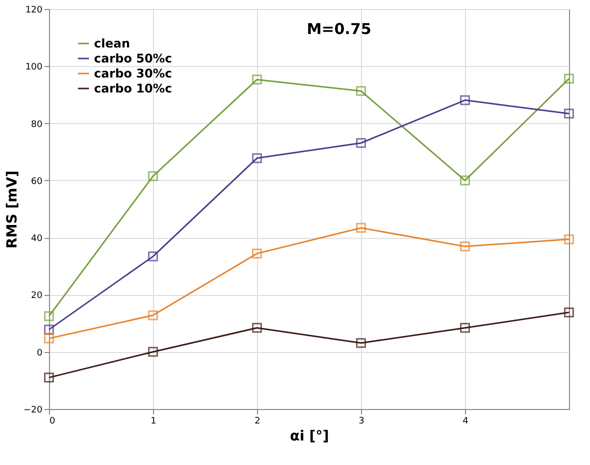  Describe the element at coordinates (133, 89) in the screenshot. I see `legend-label: carbo 10%c` at that location.